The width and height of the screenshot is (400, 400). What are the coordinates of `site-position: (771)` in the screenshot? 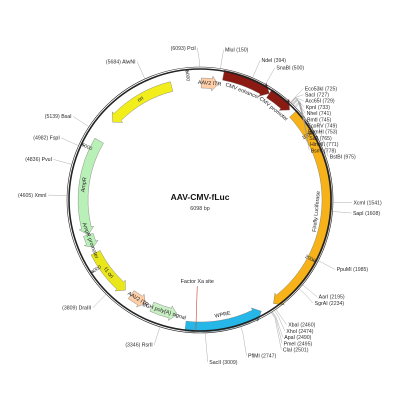 It's located at (332, 145).